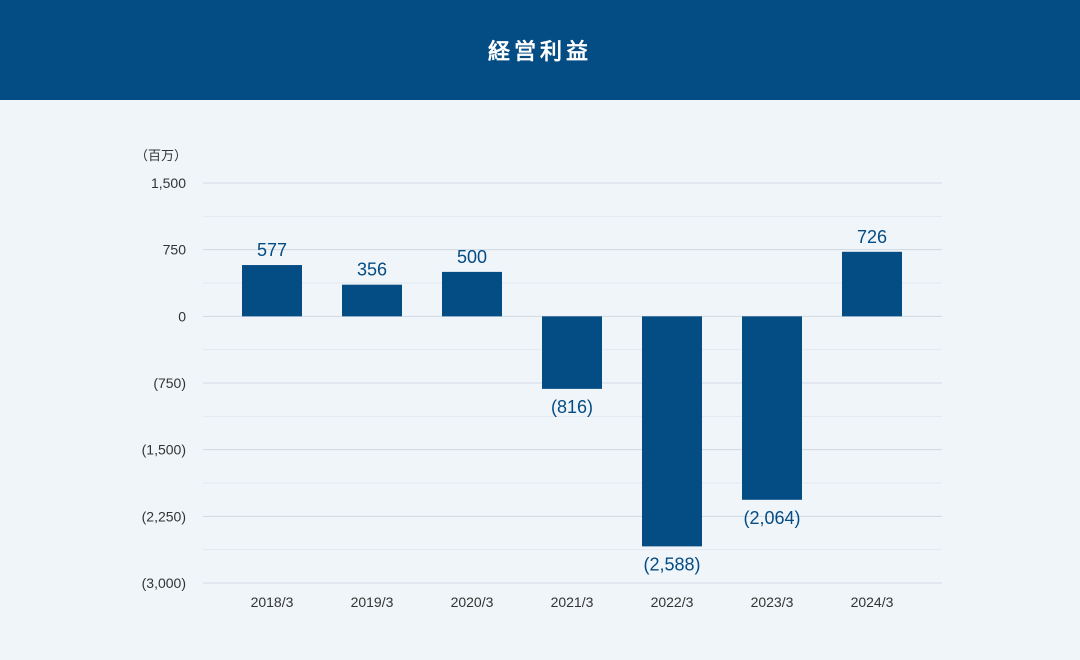 This screenshot has height=660, width=1080. Describe the element at coordinates (472, 602) in the screenshot. I see `x-tick-label: 2020/3` at that location.